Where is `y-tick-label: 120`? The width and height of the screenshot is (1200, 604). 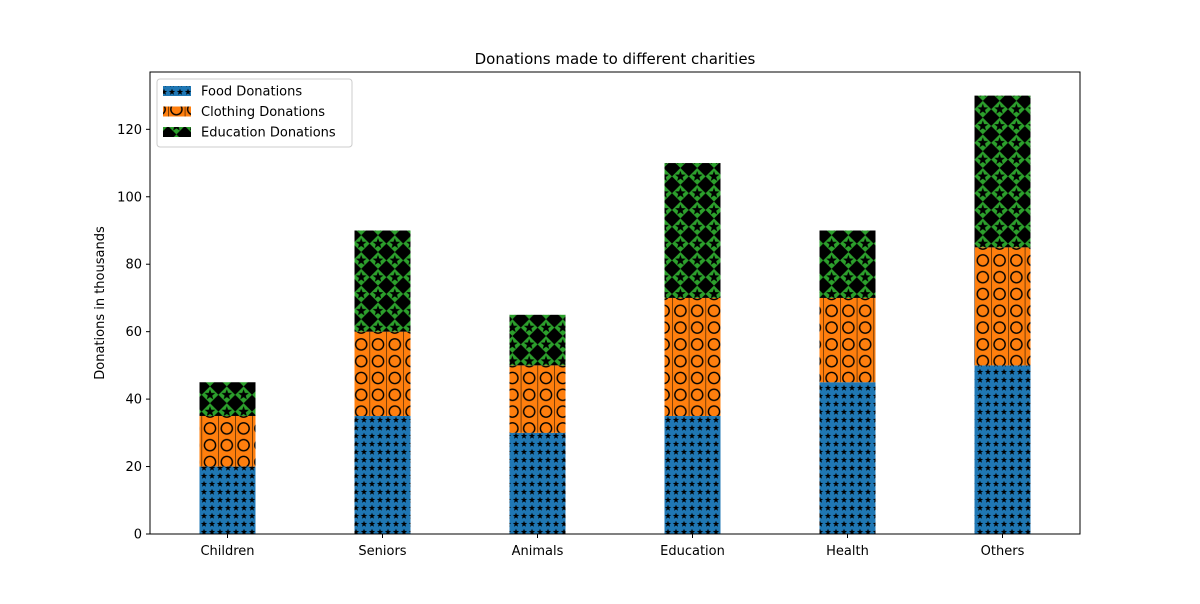
y-tick-label: 120 is located at coordinates (129, 130).